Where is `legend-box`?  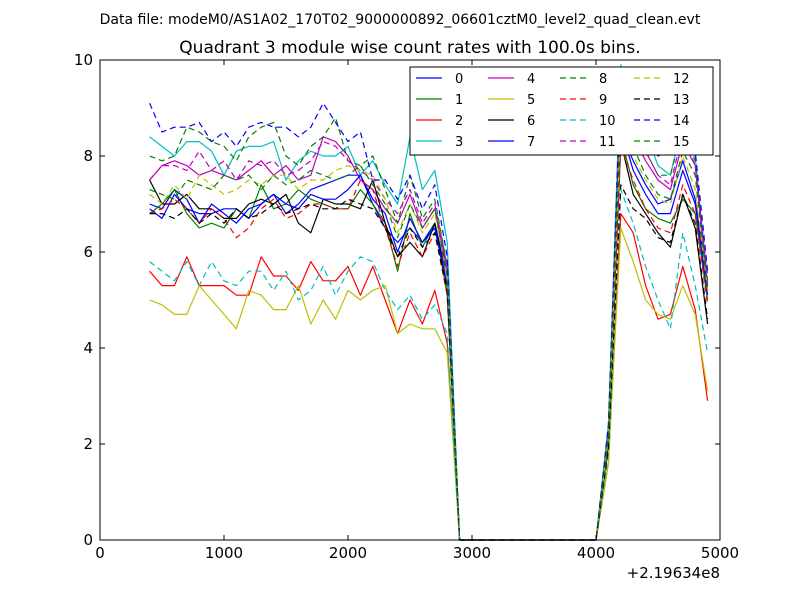 legend-box is located at coordinates (561, 111).